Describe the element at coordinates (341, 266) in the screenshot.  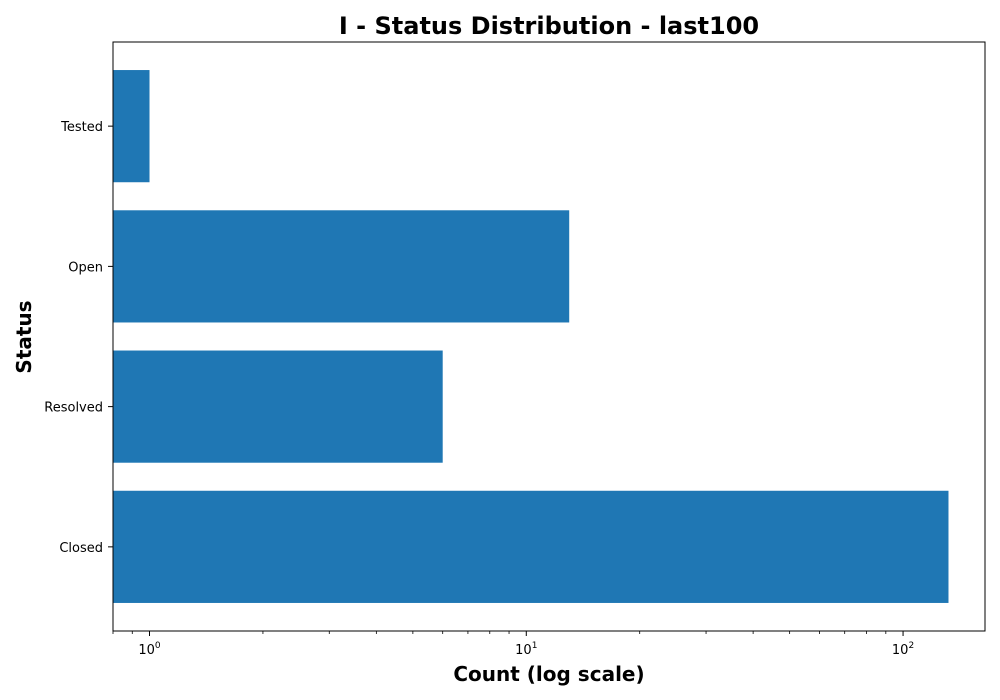
I see `bar-open` at that location.